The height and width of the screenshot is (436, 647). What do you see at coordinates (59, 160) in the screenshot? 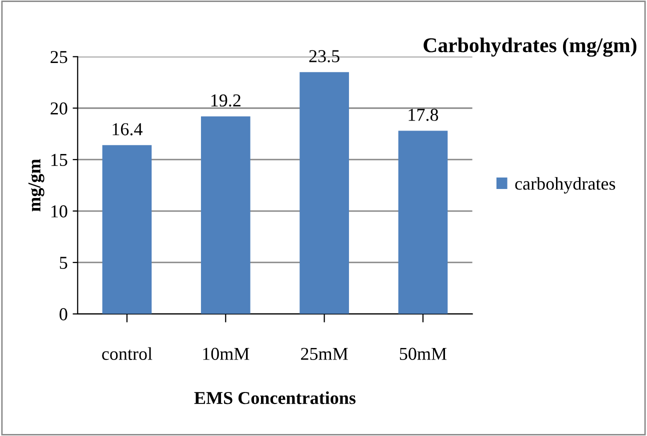
I see `y-tick-label: 15` at bounding box center [59, 160].